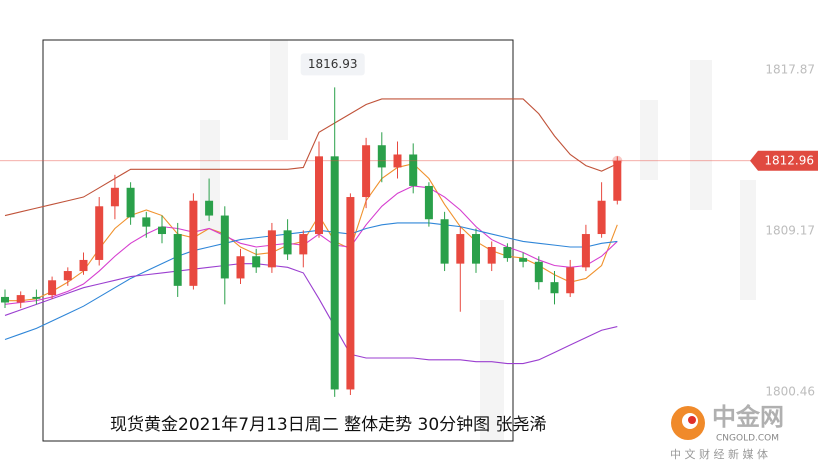 This screenshot has height=474, width=824. What do you see at coordinates (790, 69) in the screenshot?
I see `y-tick-label: 1817.87` at bounding box center [790, 69].